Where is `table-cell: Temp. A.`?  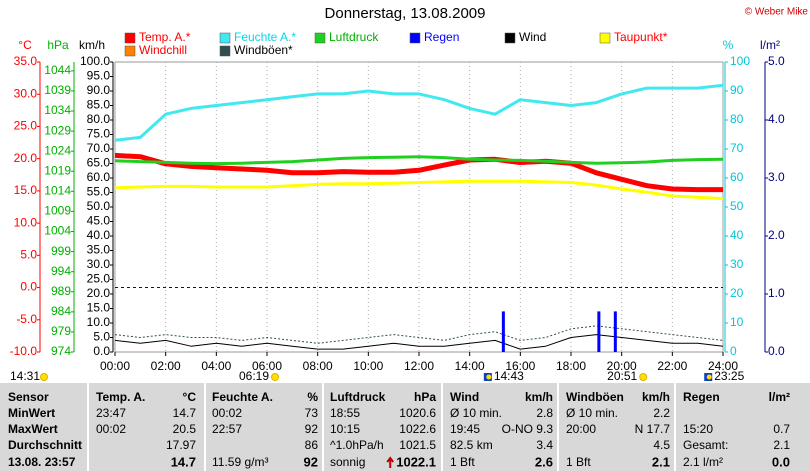 table-cell: Temp. A. is located at coordinates (120, 397).